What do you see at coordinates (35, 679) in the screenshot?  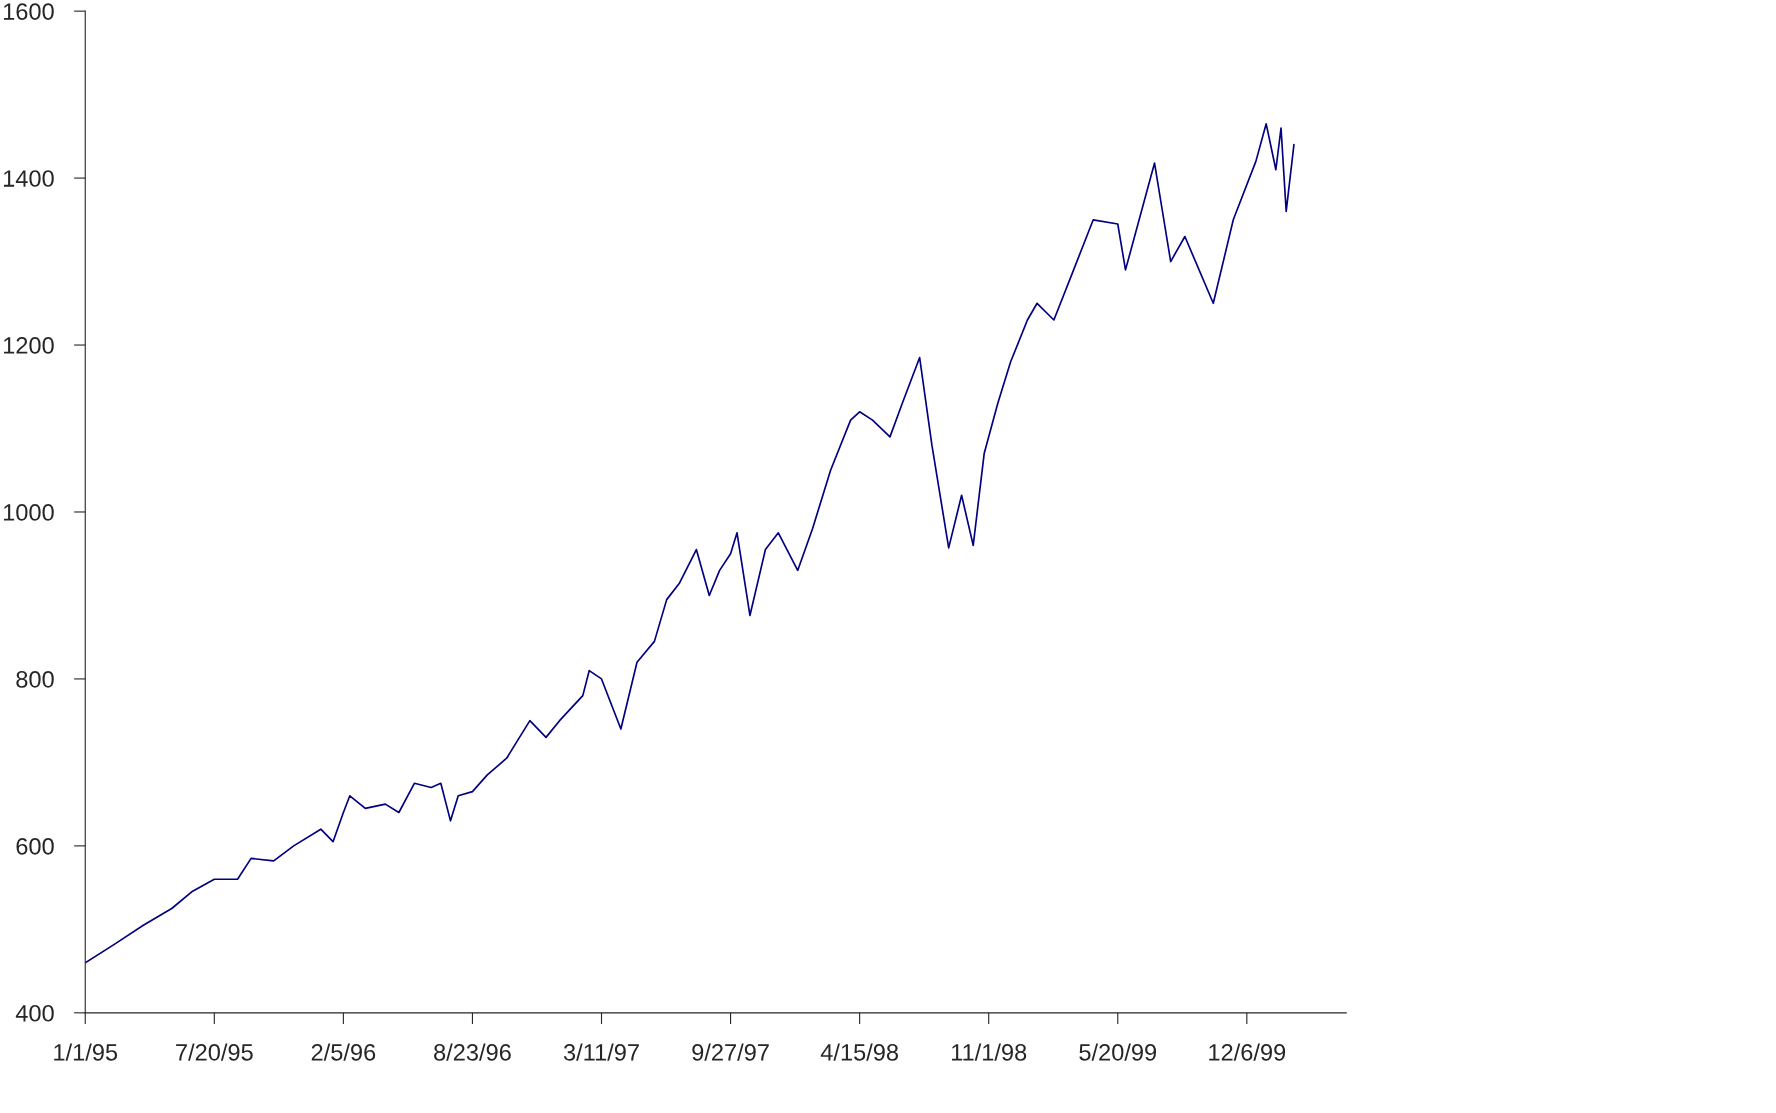 I see `y-tick-label: 800` at bounding box center [35, 679].